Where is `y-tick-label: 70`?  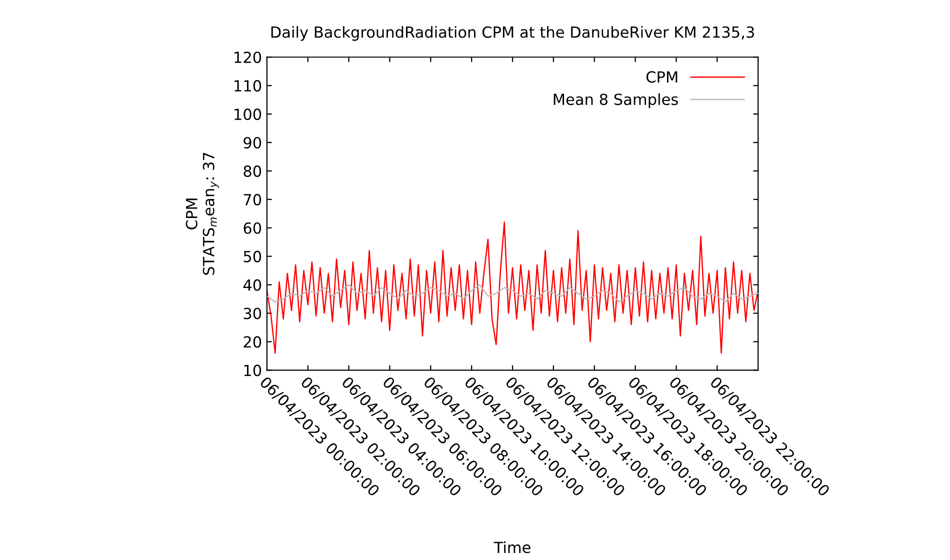 y-tick-label: 70 is located at coordinates (253, 200).